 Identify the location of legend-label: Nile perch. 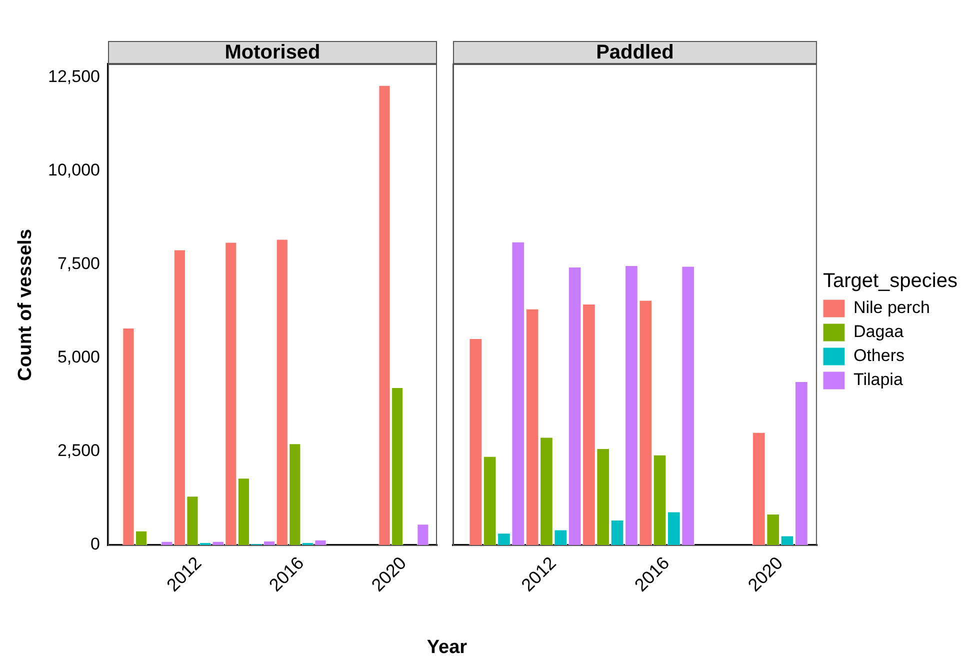
(891, 308).